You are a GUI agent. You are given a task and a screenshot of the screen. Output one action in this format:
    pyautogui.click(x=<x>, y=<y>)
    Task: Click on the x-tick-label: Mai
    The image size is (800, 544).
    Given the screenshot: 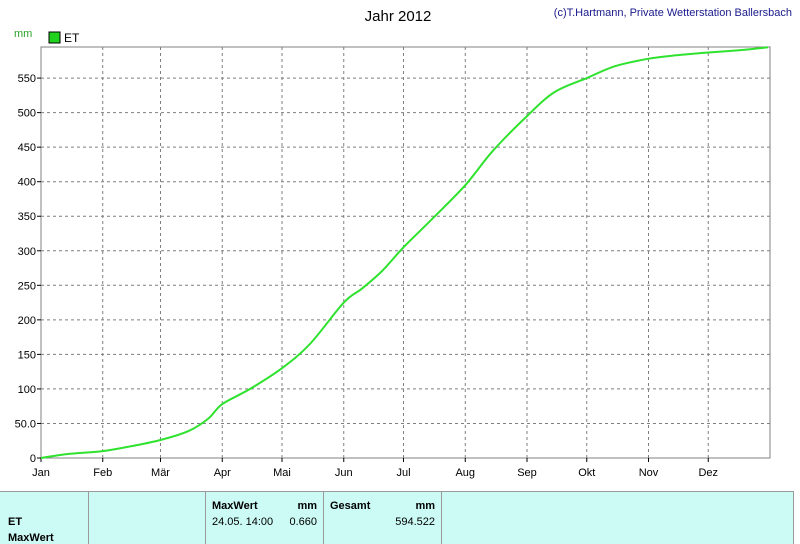 What is the action you would take?
    pyautogui.click(x=282, y=473)
    